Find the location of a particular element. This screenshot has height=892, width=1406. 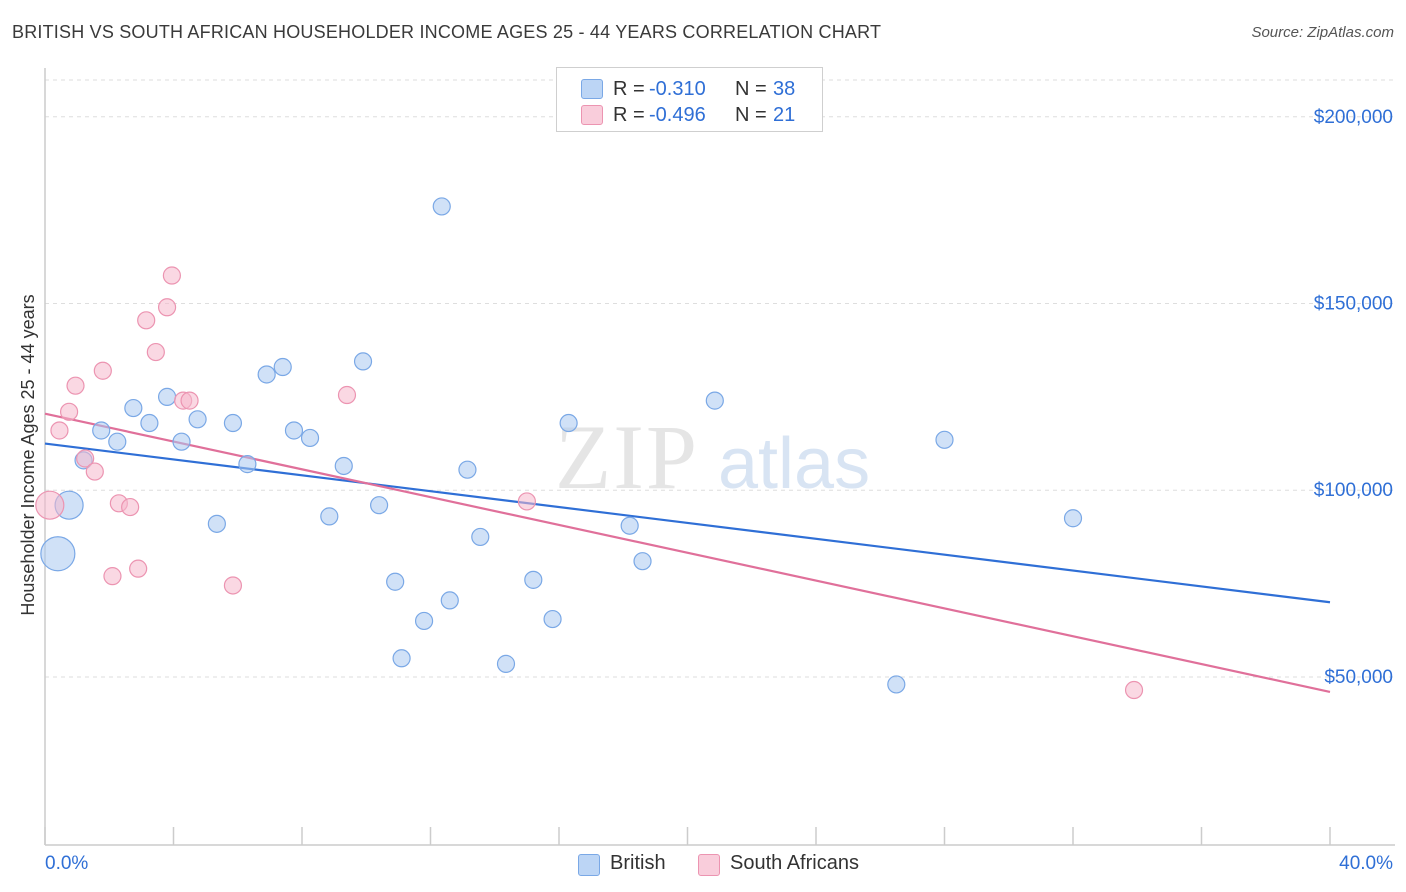

watermark-atlas: atlas is located at coordinates (794, 464).